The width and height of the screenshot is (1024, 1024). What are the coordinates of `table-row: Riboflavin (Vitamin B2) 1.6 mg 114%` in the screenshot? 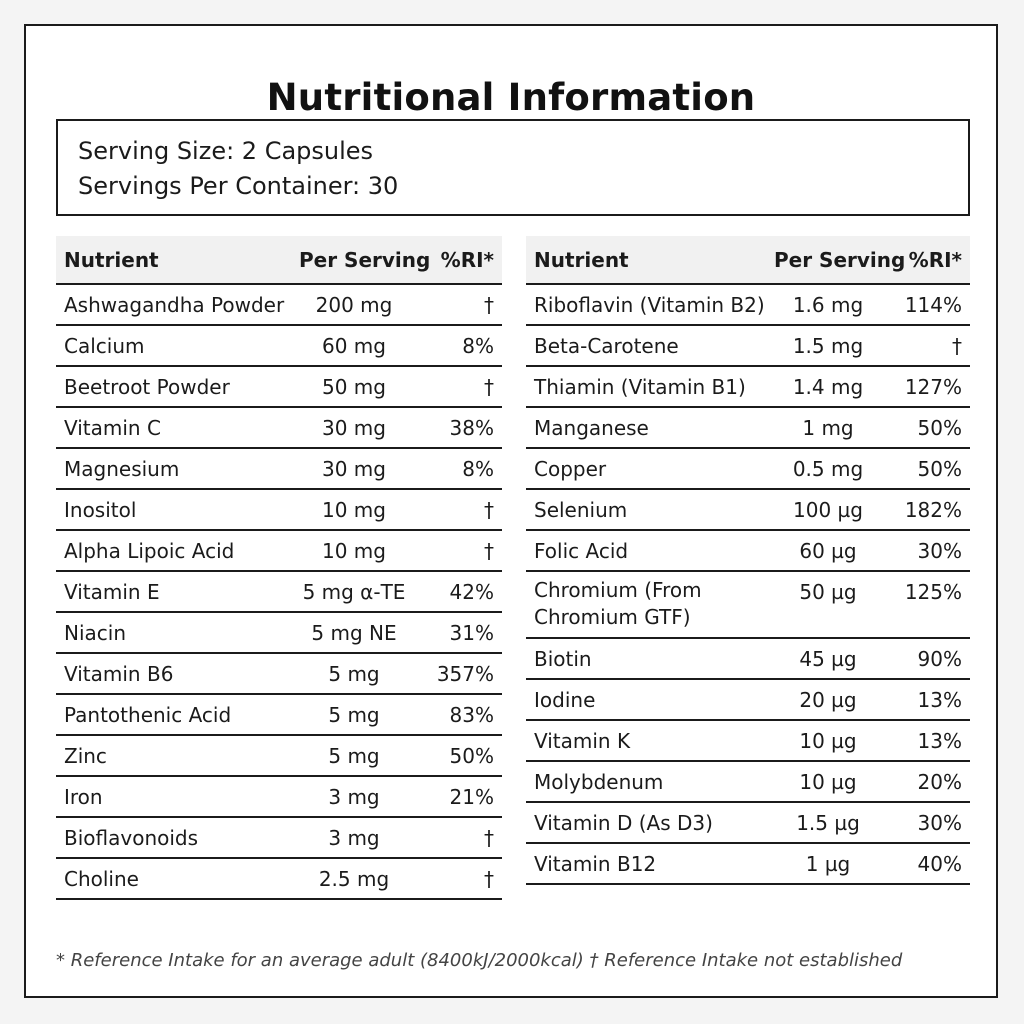 It's located at (748, 305).